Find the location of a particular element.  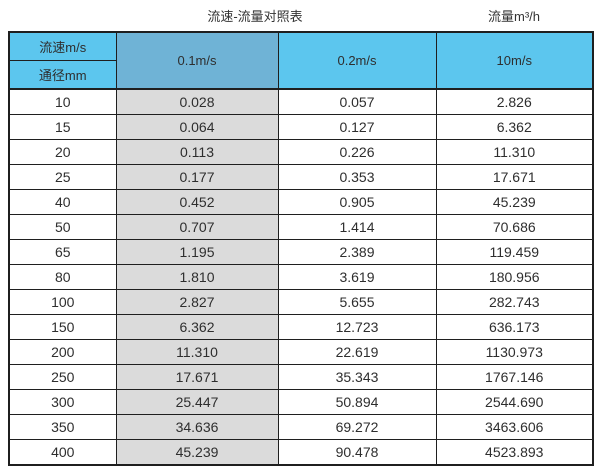

flow-value-cell: 69.272 is located at coordinates (357, 427).